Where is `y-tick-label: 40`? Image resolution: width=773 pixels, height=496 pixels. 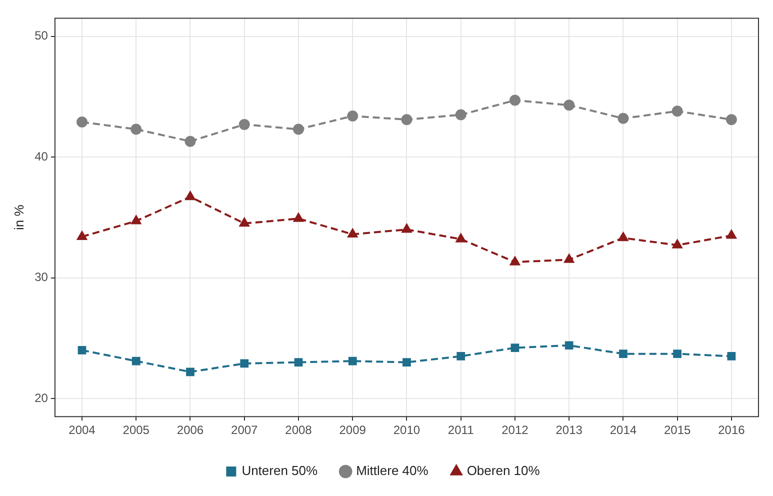
y-tick-label: 40 is located at coordinates (41, 156).